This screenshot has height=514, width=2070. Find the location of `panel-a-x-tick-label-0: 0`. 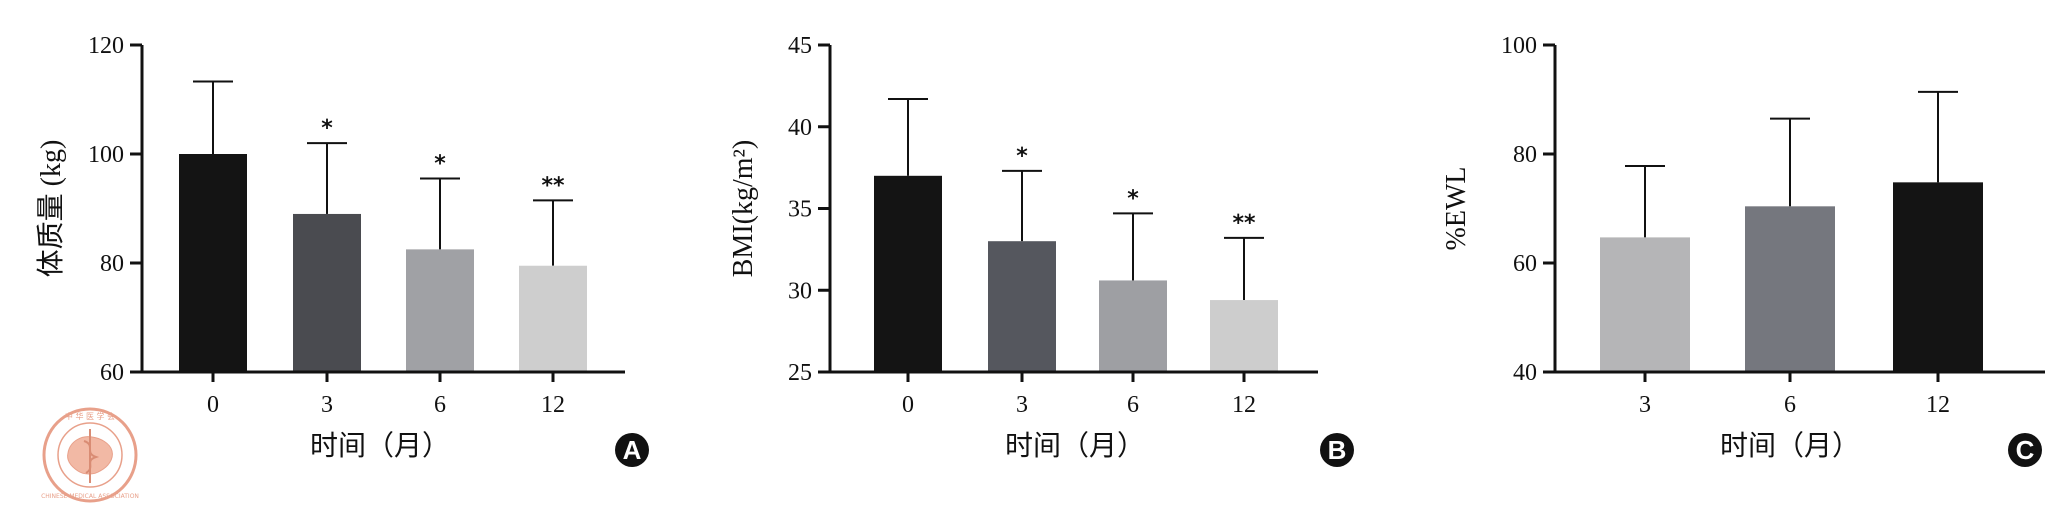

panel-a-x-tick-label-0: 0 is located at coordinates (213, 405).